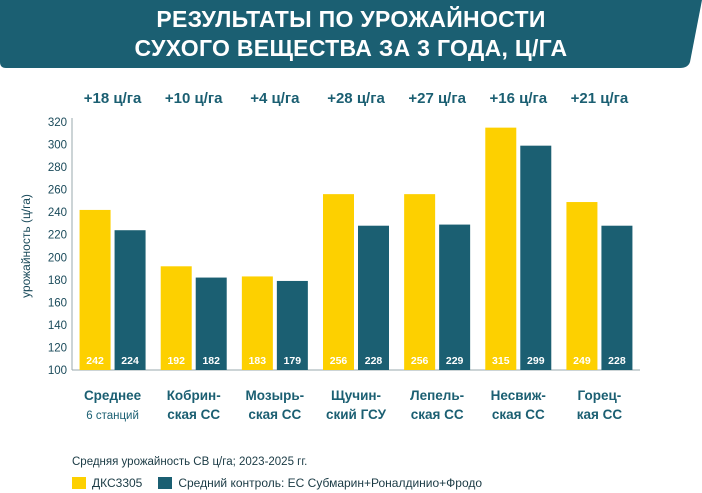 This screenshot has height=493, width=702. Describe the element at coordinates (194, 395) in the screenshot. I see `category-label-line-1: Кобрин-` at that location.